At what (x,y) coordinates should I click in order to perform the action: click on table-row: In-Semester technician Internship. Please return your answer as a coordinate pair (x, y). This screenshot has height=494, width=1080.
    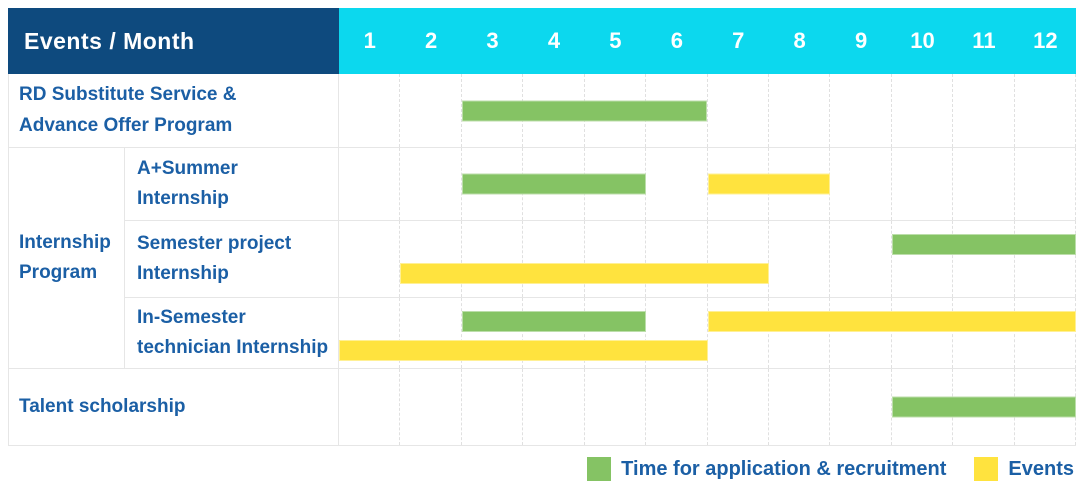
    Looking at the image, I should click on (601, 333).